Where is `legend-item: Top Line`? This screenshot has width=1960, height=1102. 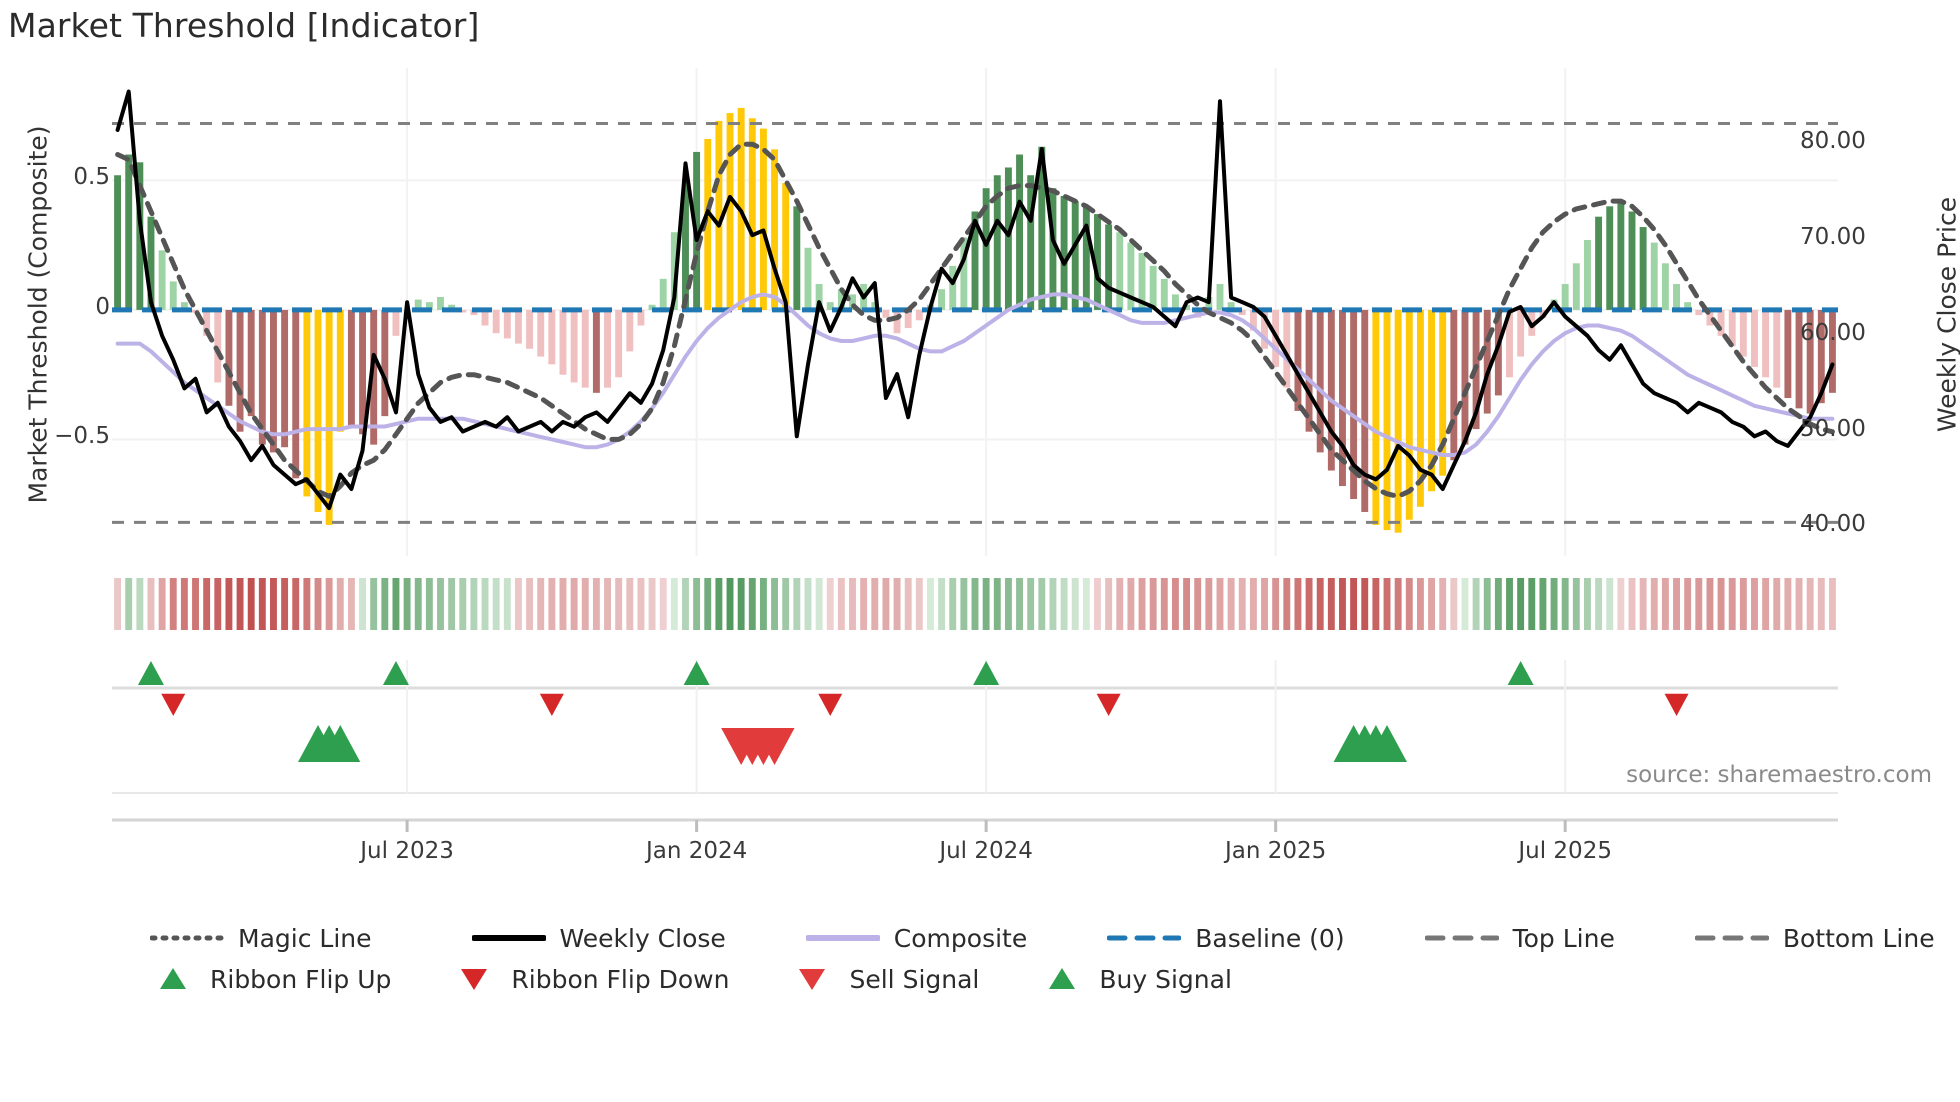 legend-item: Top Line is located at coordinates (1519, 938).